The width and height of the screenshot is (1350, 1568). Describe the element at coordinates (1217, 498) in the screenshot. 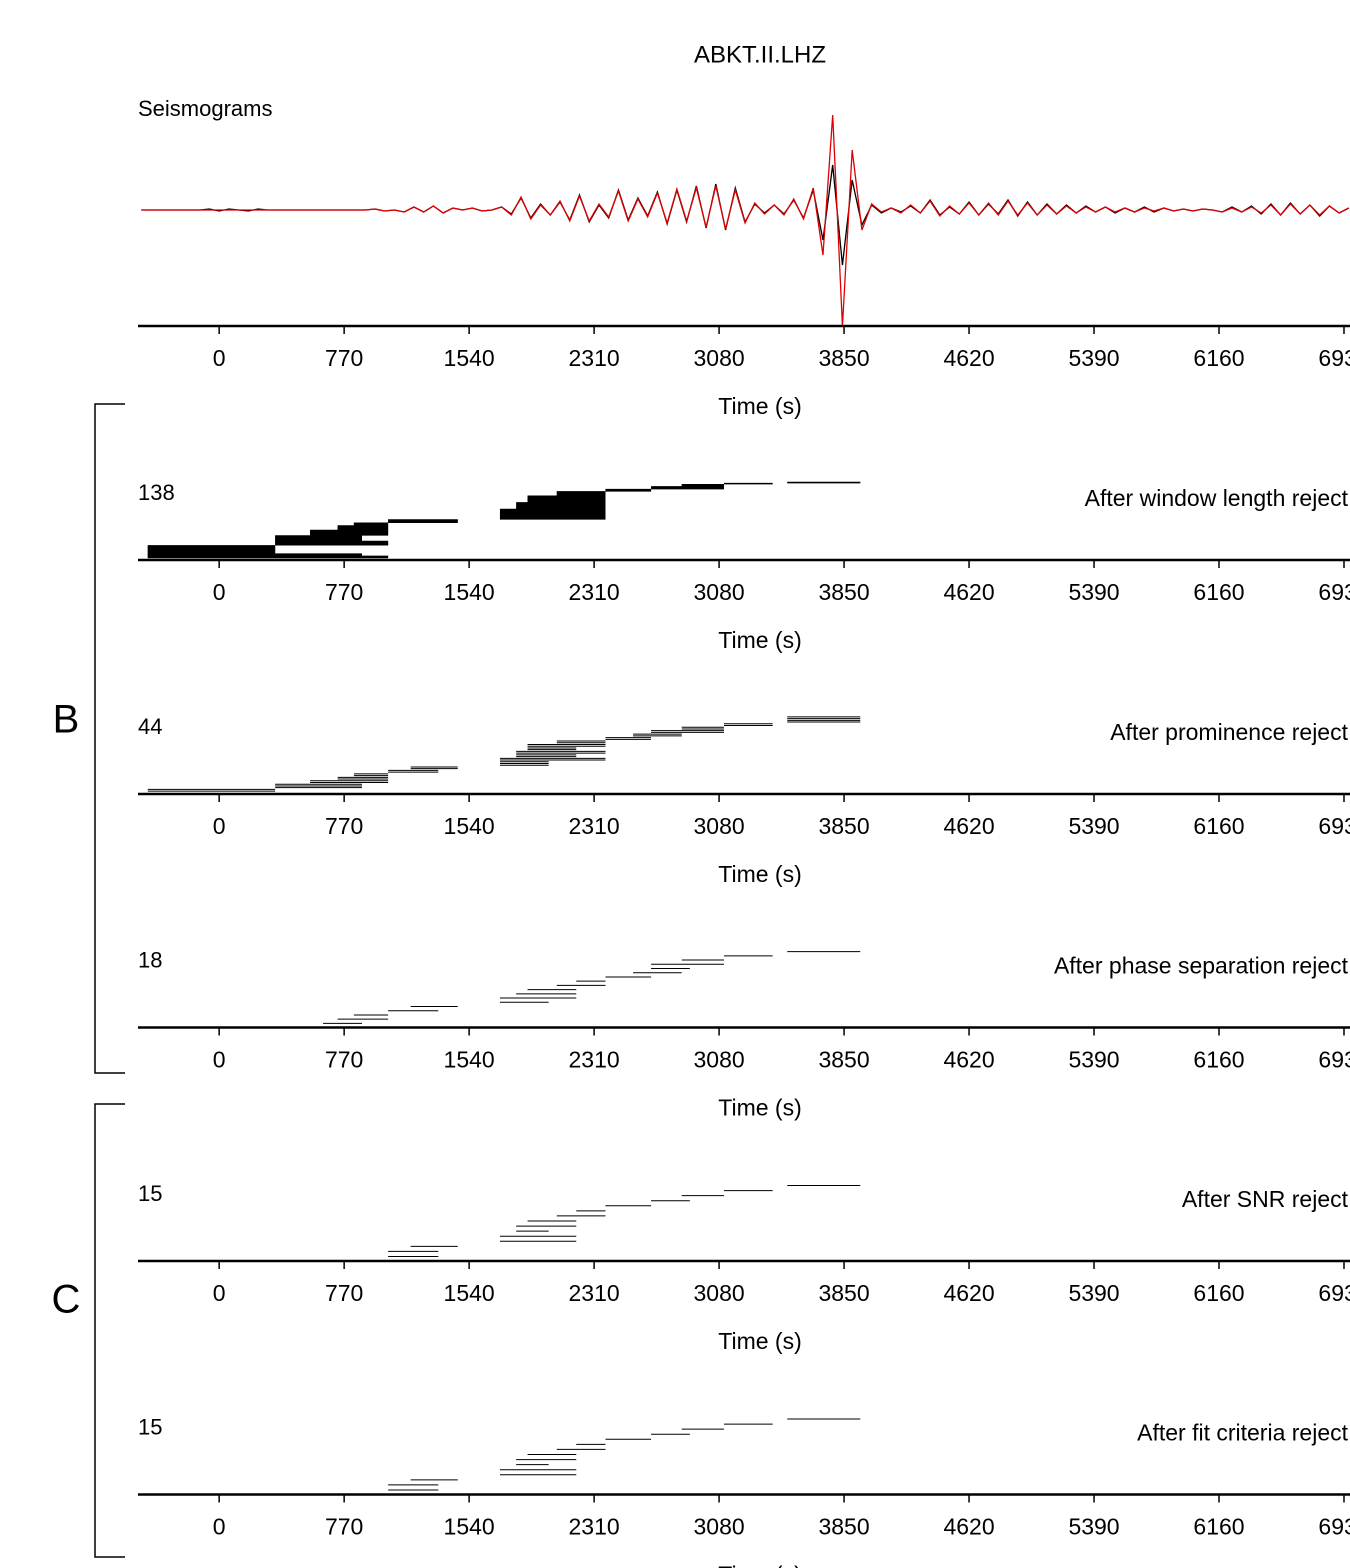

I see `panel-label: After window length reject` at that location.